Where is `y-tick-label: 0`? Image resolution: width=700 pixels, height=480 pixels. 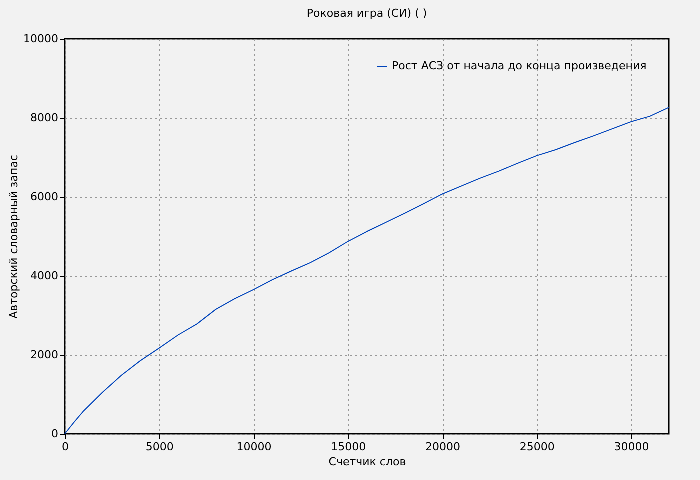
y-tick-label: 0 is located at coordinates (55, 434).